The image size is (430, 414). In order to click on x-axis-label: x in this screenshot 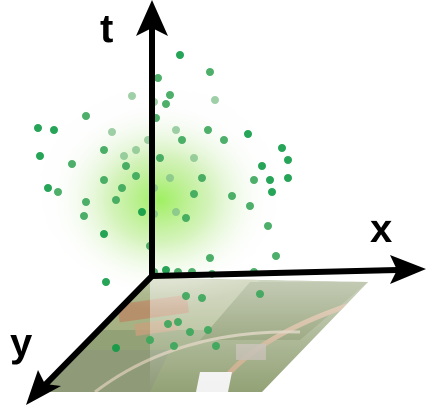, I will do `click(381, 229)`.